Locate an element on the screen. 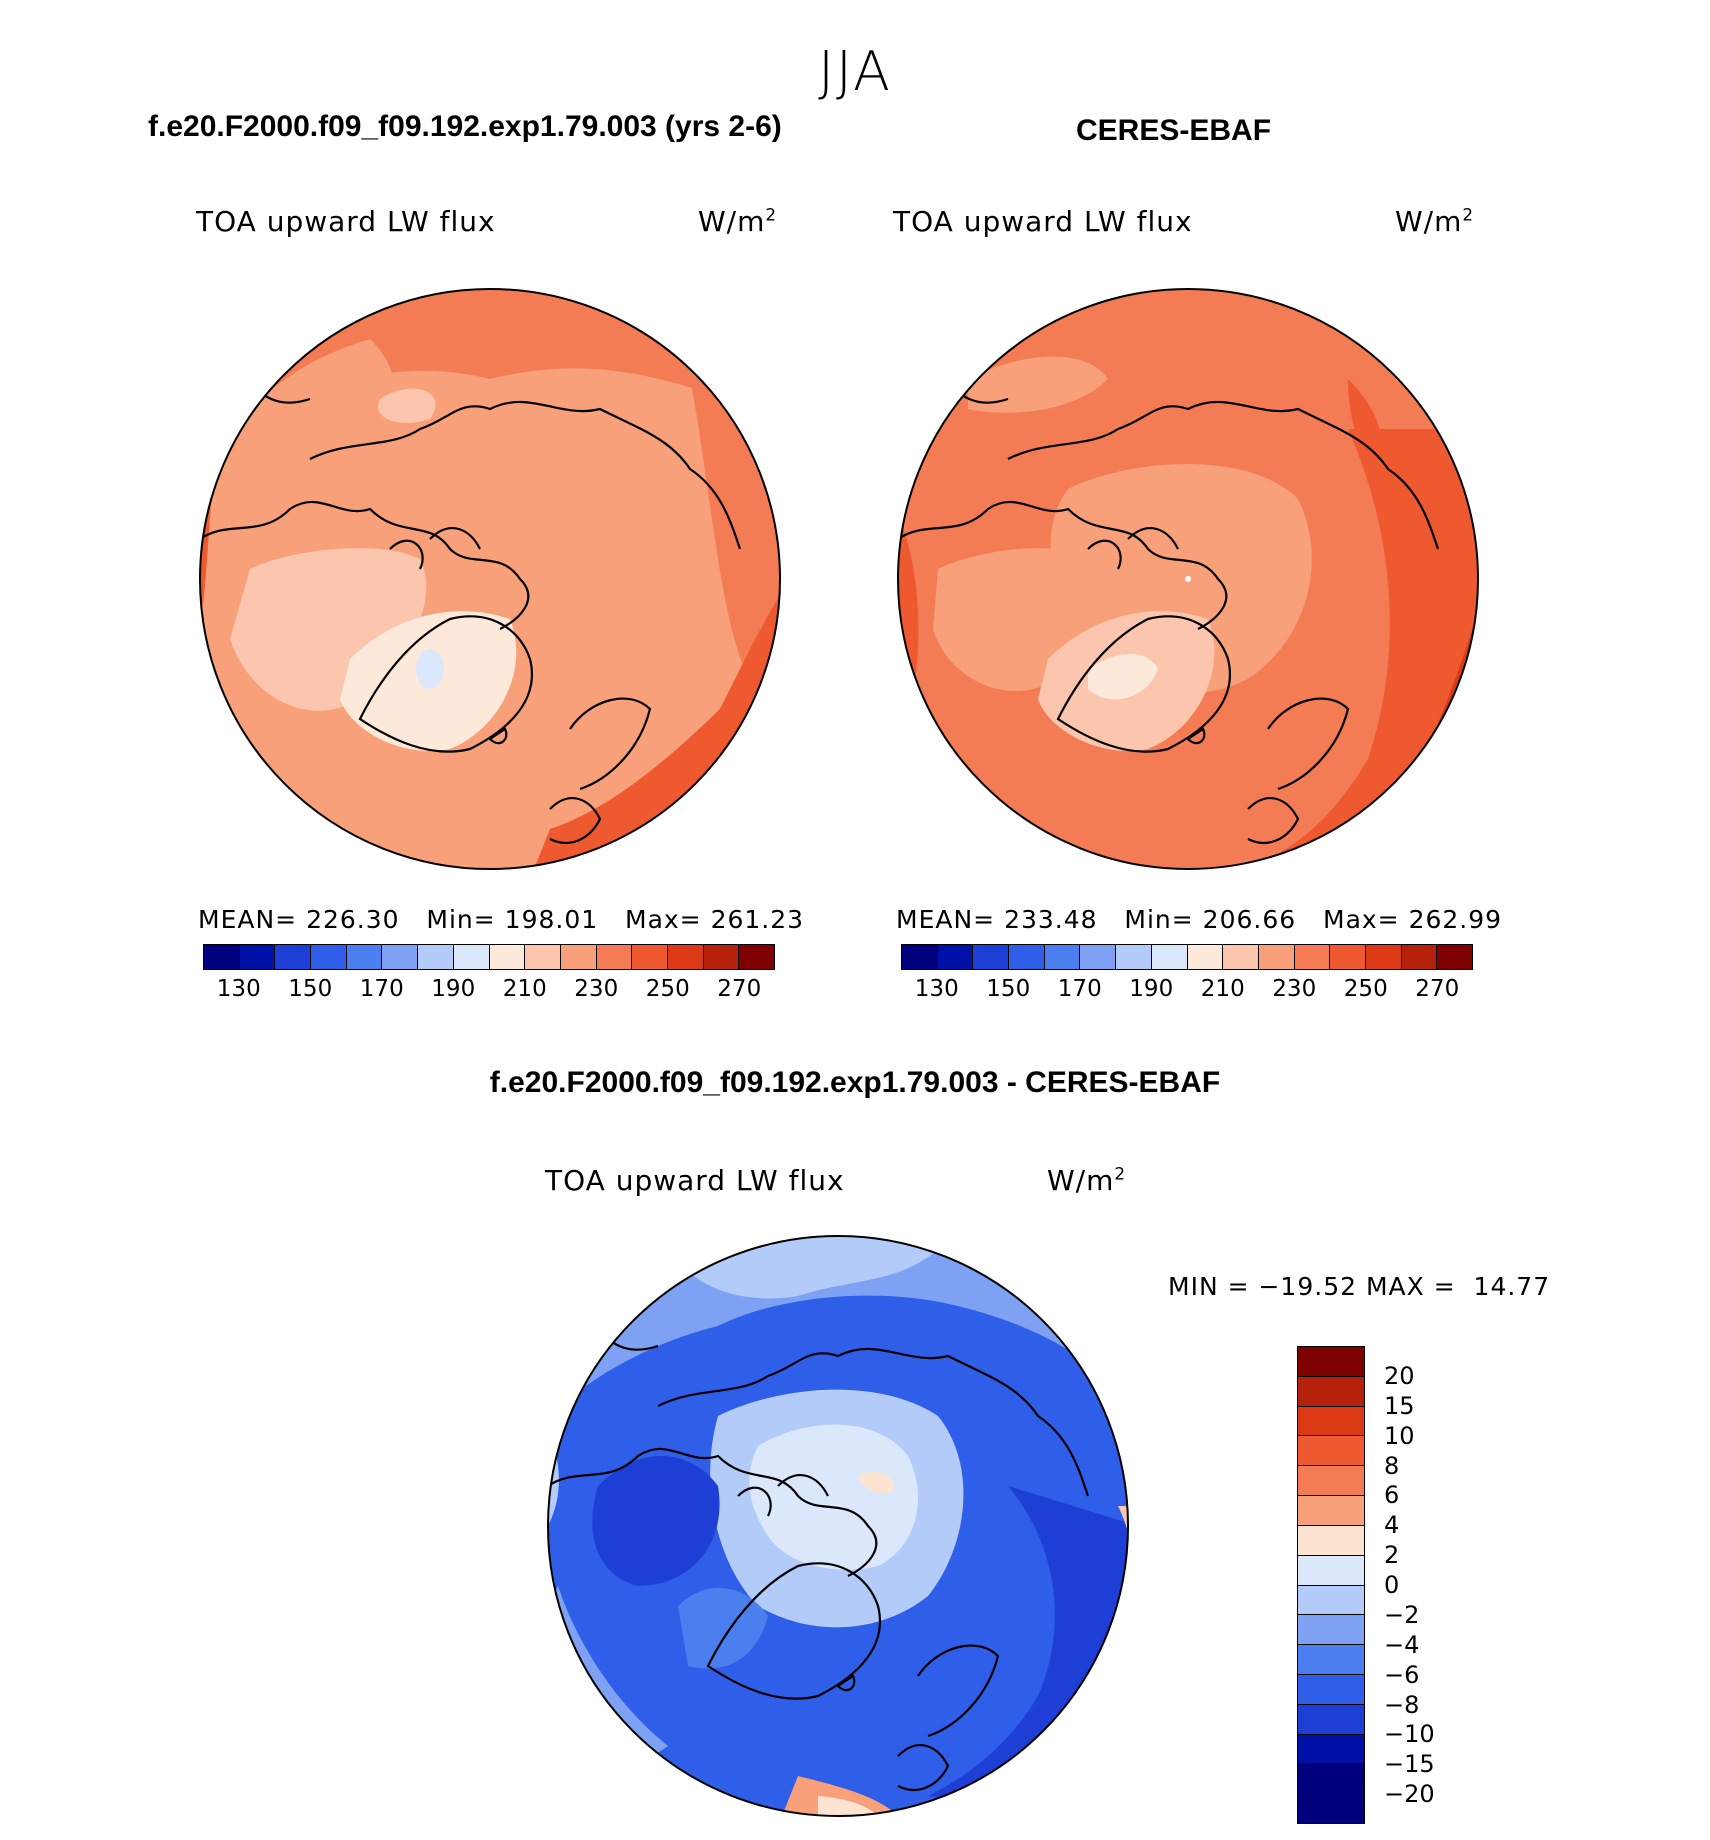 The width and height of the screenshot is (1710, 1840). diff-colorbar-ticks: 20 15 10 8 6 4 2 0 −2 −4 −6 −8 −10 −15 −20 is located at coordinates (1424, 1585).